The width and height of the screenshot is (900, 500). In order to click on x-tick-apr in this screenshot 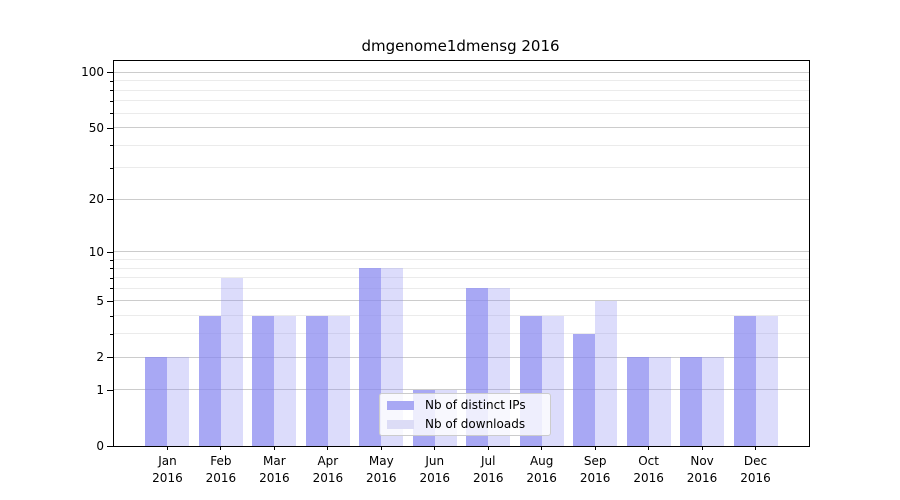, I will do `click(328, 448)`.